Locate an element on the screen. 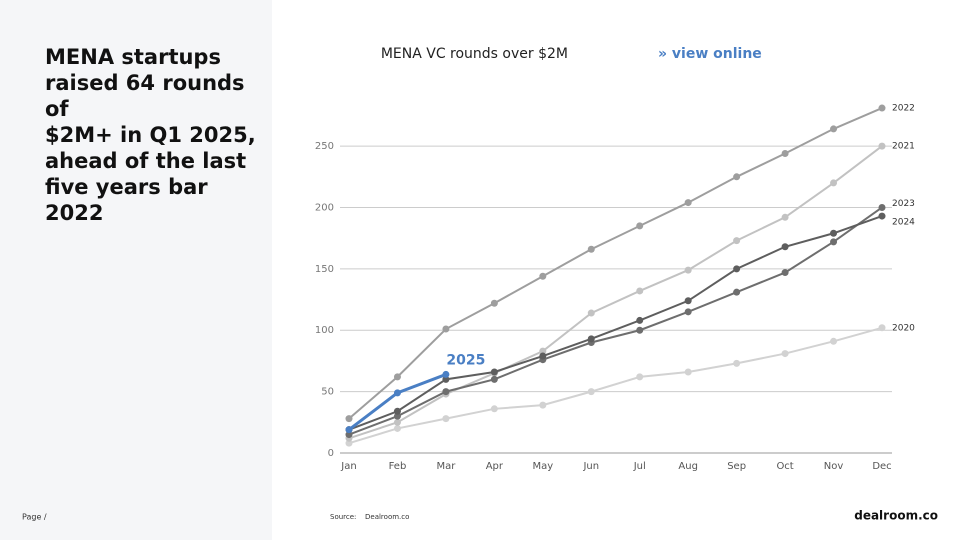 This screenshot has height=540, width=960. series-label: 2020 is located at coordinates (903, 328).